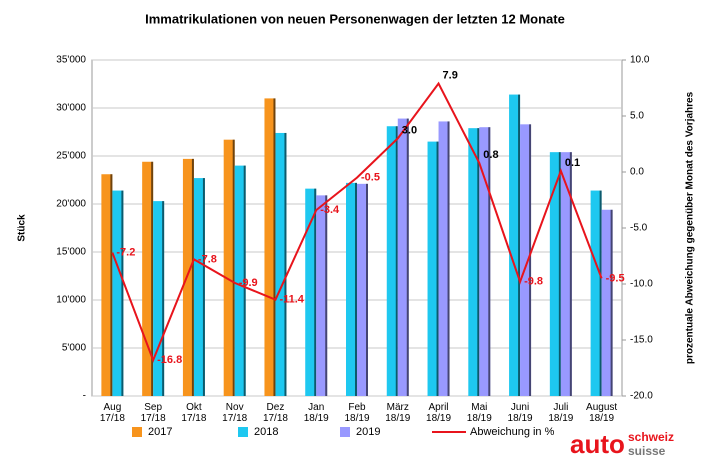 The width and height of the screenshot is (710, 472). What do you see at coordinates (370, 178) in the screenshot?
I see `data-label: -0.5` at bounding box center [370, 178].